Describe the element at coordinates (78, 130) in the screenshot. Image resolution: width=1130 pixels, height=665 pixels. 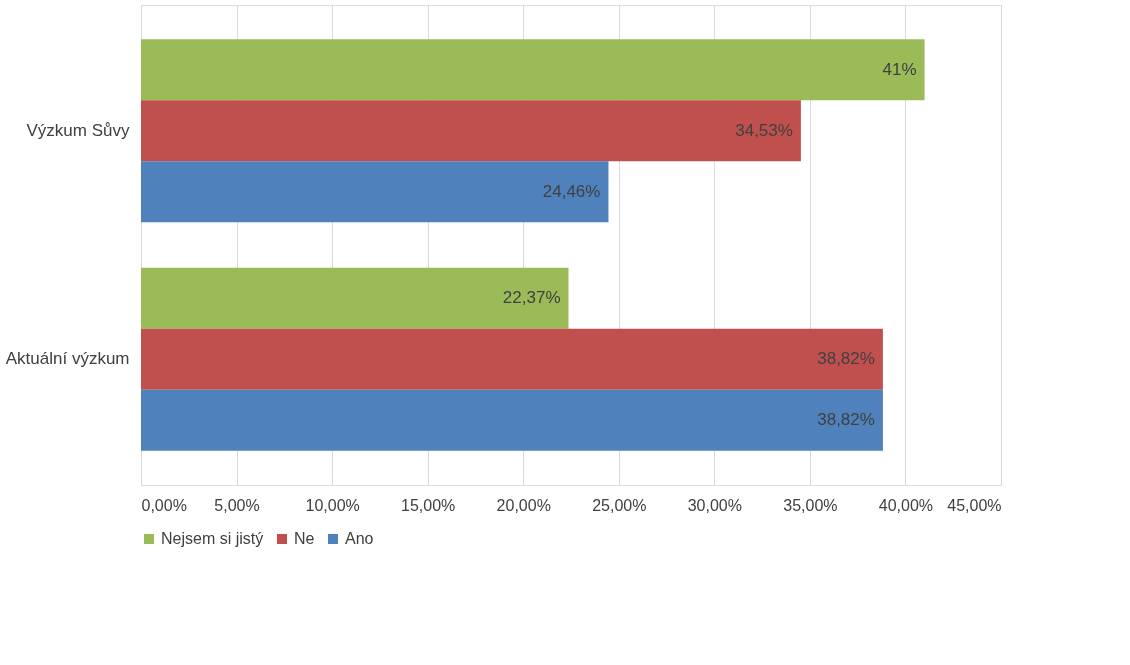
I see `y-tick-label: Výzkum Sůvy` at that location.